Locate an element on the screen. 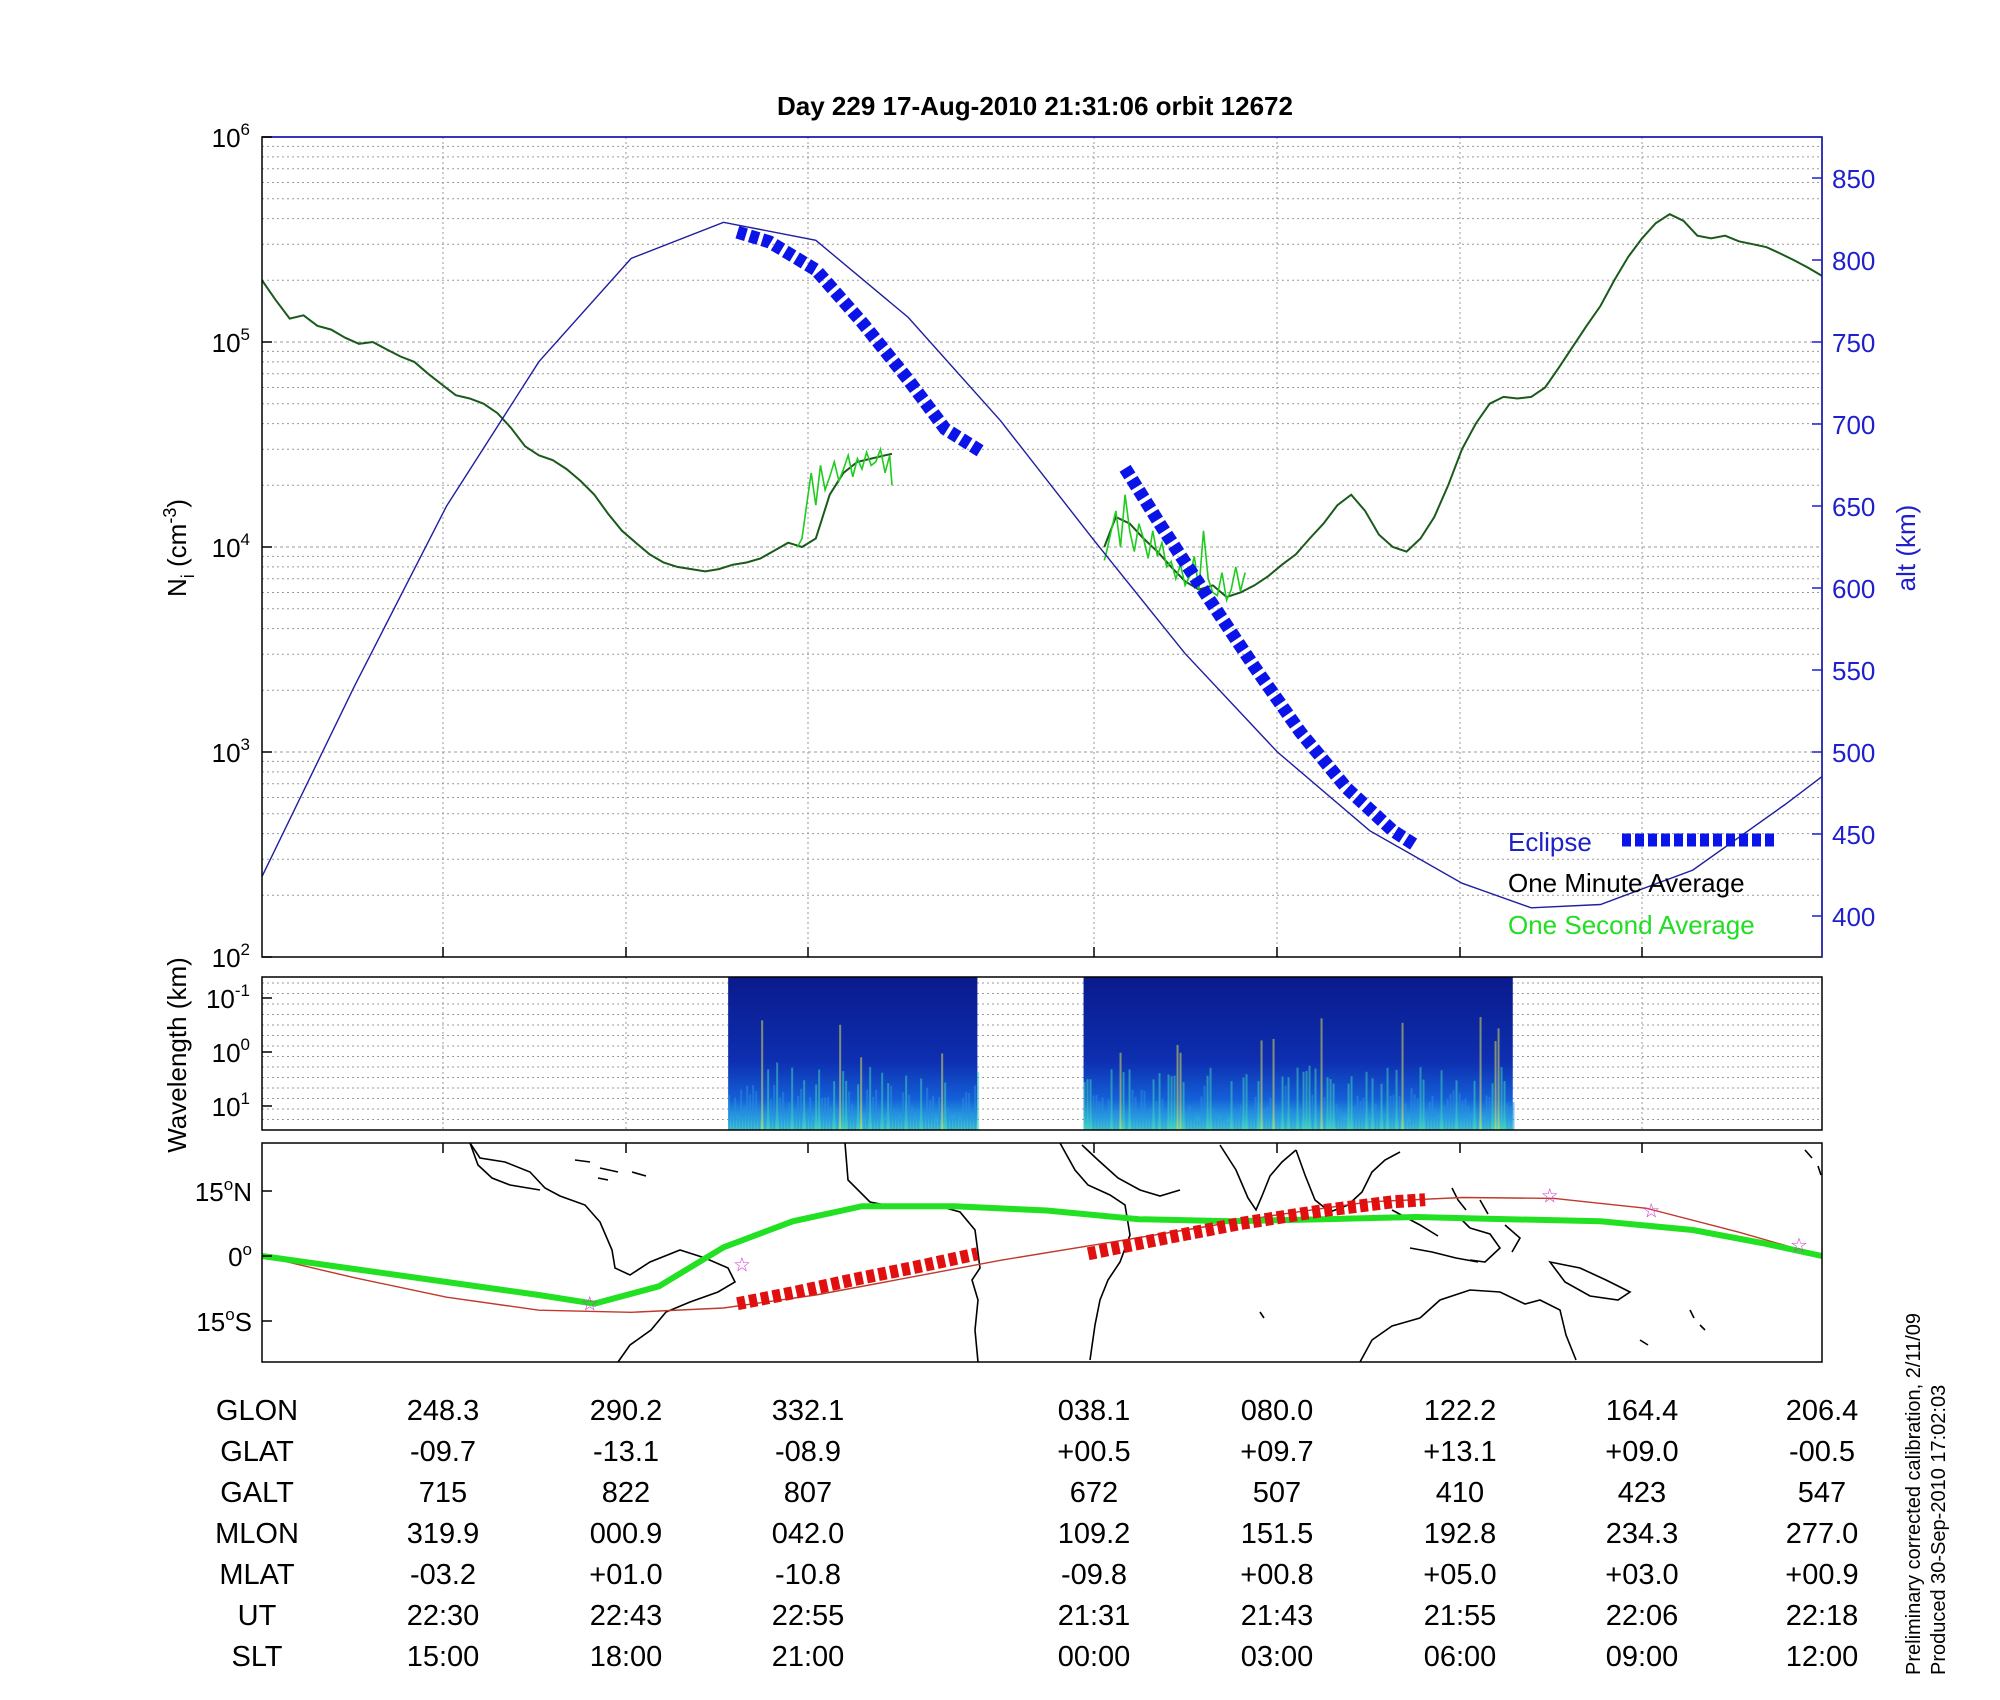 This screenshot has width=2000, height=1700. altitude-tick-label: 400 is located at coordinates (1853, 917).